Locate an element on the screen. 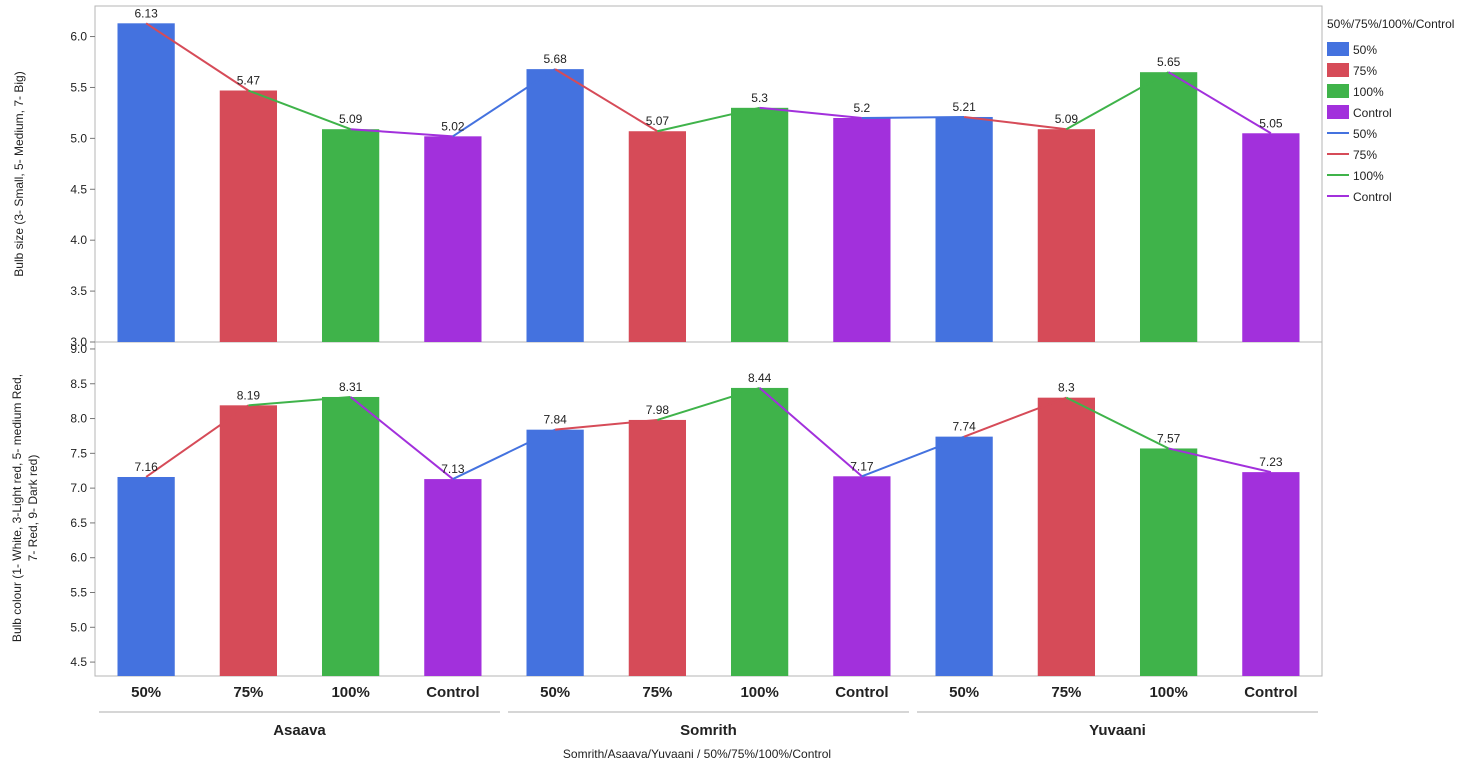 This screenshot has height=763, width=1484. legend-bar-swatch is located at coordinates (1338, 49).